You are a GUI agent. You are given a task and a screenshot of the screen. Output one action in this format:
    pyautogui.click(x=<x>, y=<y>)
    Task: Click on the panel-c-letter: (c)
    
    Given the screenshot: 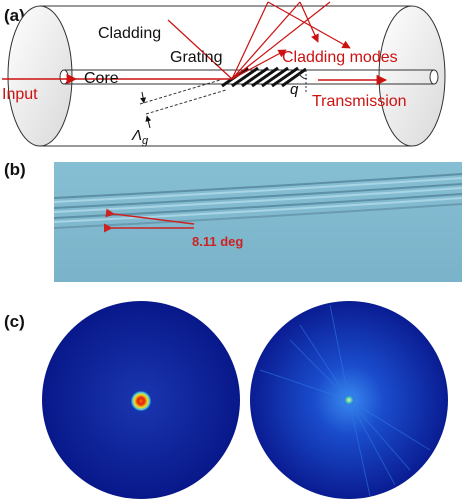 What is the action you would take?
    pyautogui.click(x=14, y=321)
    